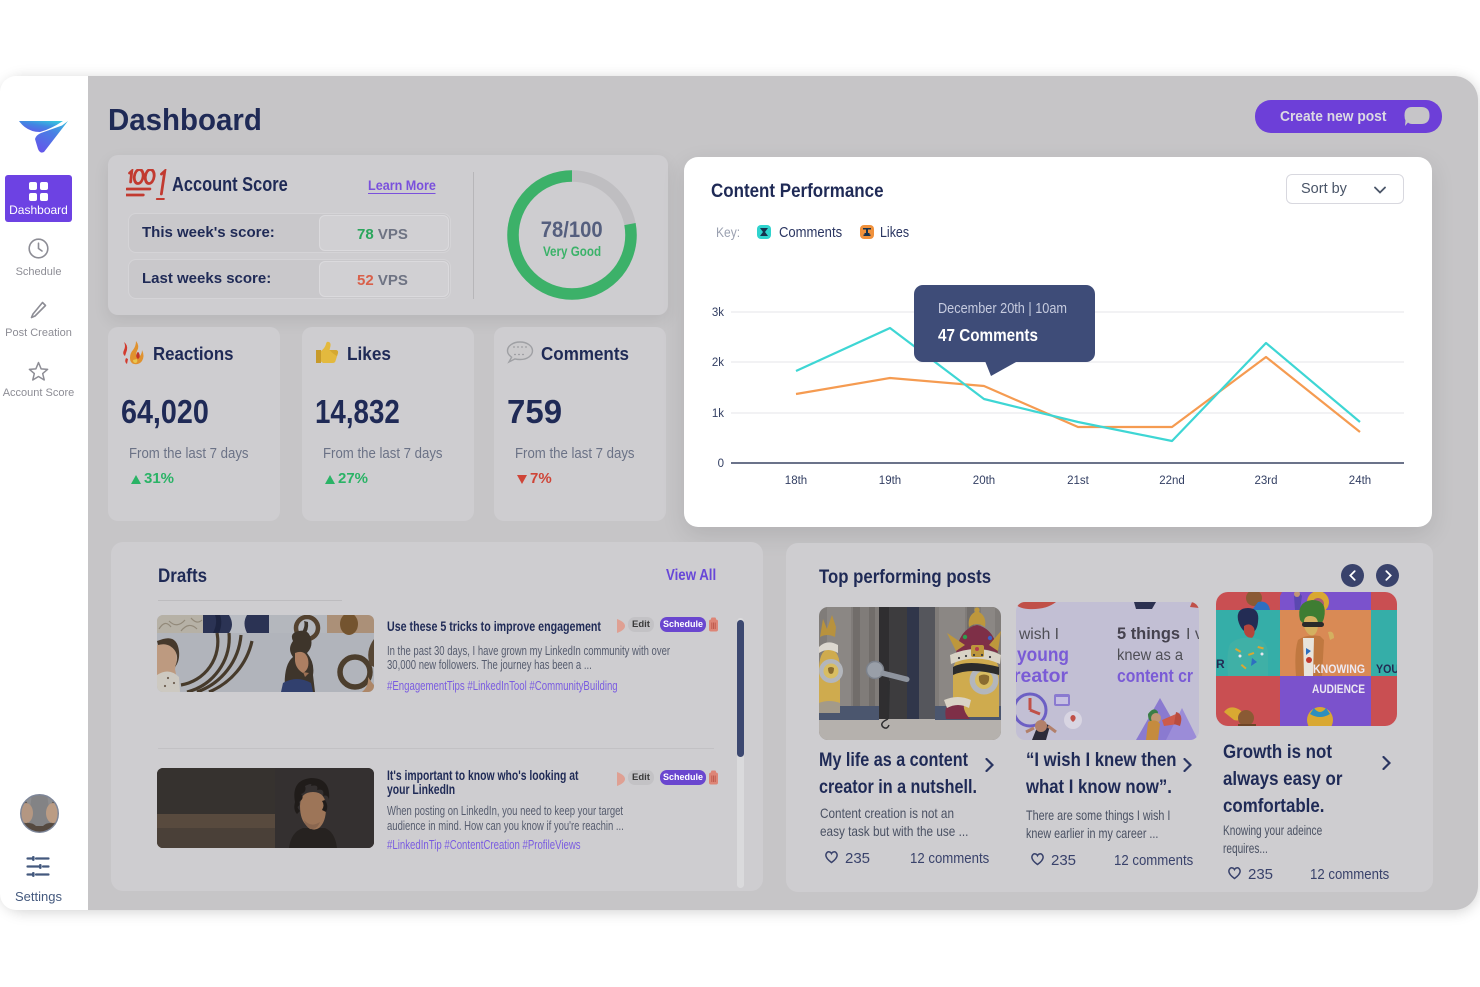  What do you see at coordinates (1148, 633) in the screenshot?
I see `svg-text: 5 things` at bounding box center [1148, 633].